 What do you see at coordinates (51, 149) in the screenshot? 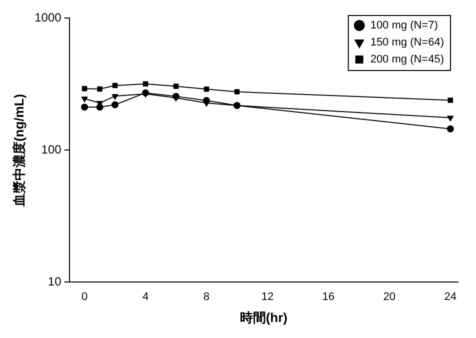
I see `y-tick-label: 100` at bounding box center [51, 149].